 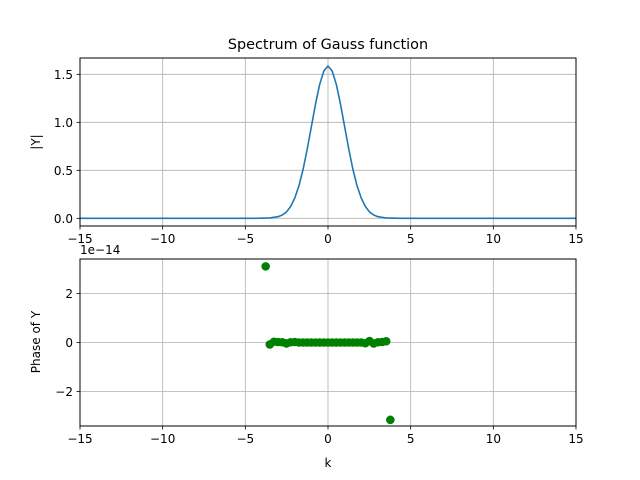 I want to click on y-tick-label: 0, so click(x=69, y=343).